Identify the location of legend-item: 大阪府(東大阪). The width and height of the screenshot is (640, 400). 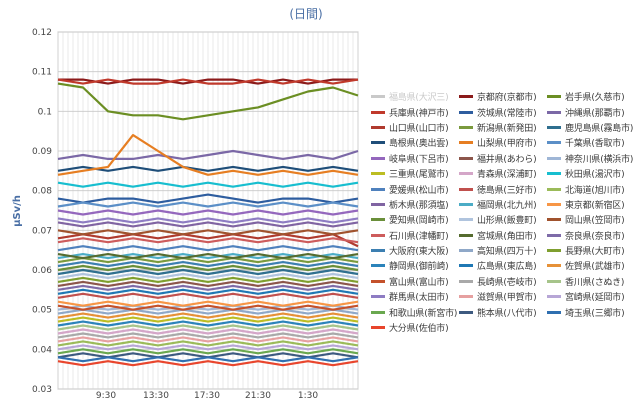
(415, 250).